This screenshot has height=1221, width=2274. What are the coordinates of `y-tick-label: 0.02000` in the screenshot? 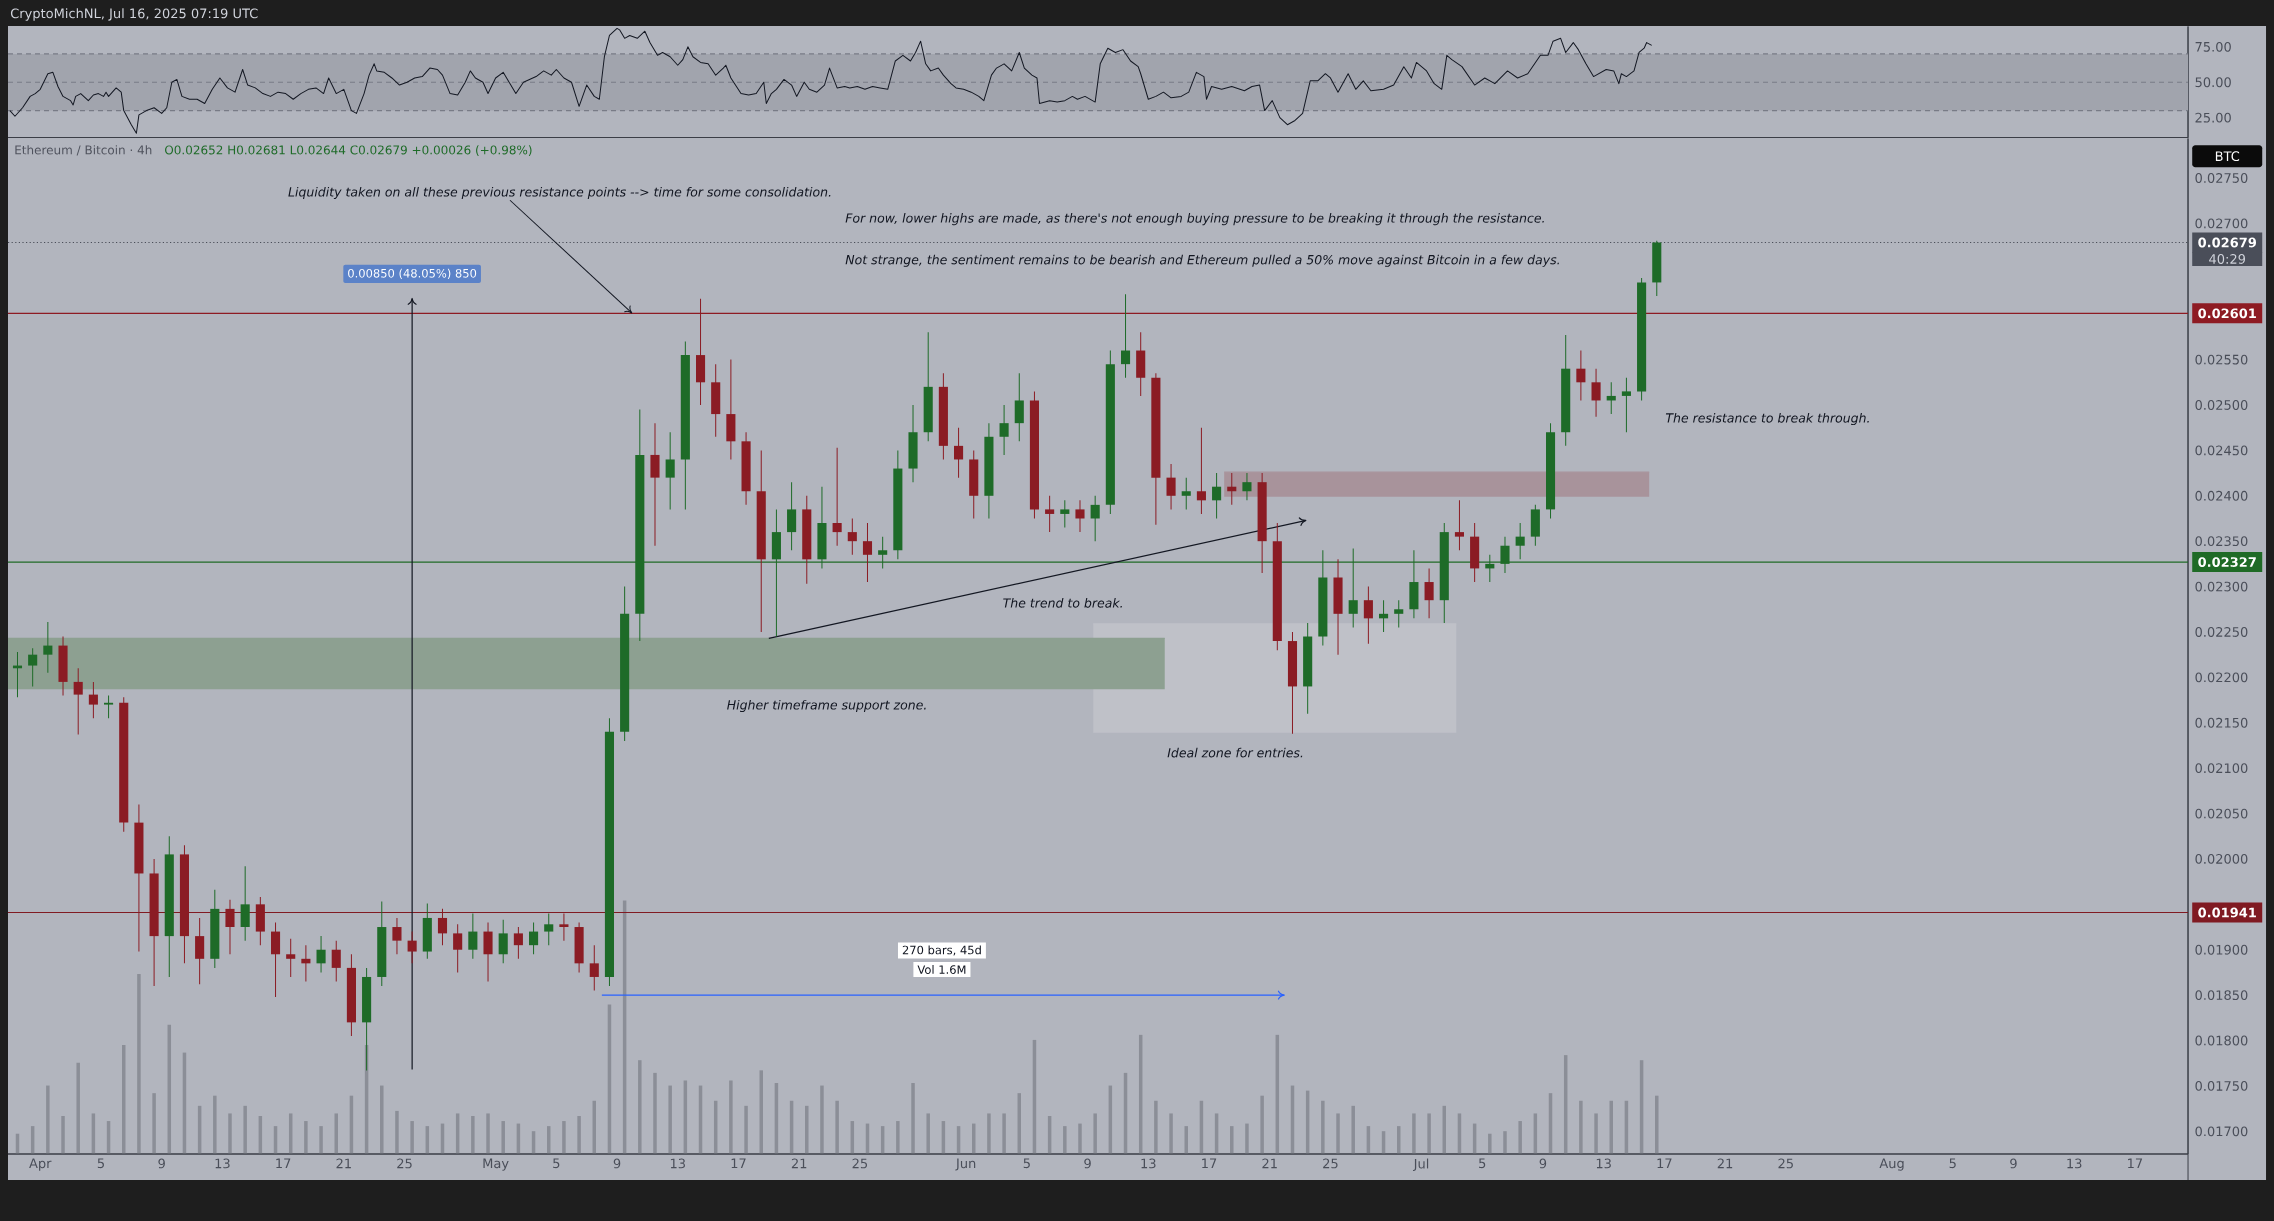 It's located at (2221, 859).